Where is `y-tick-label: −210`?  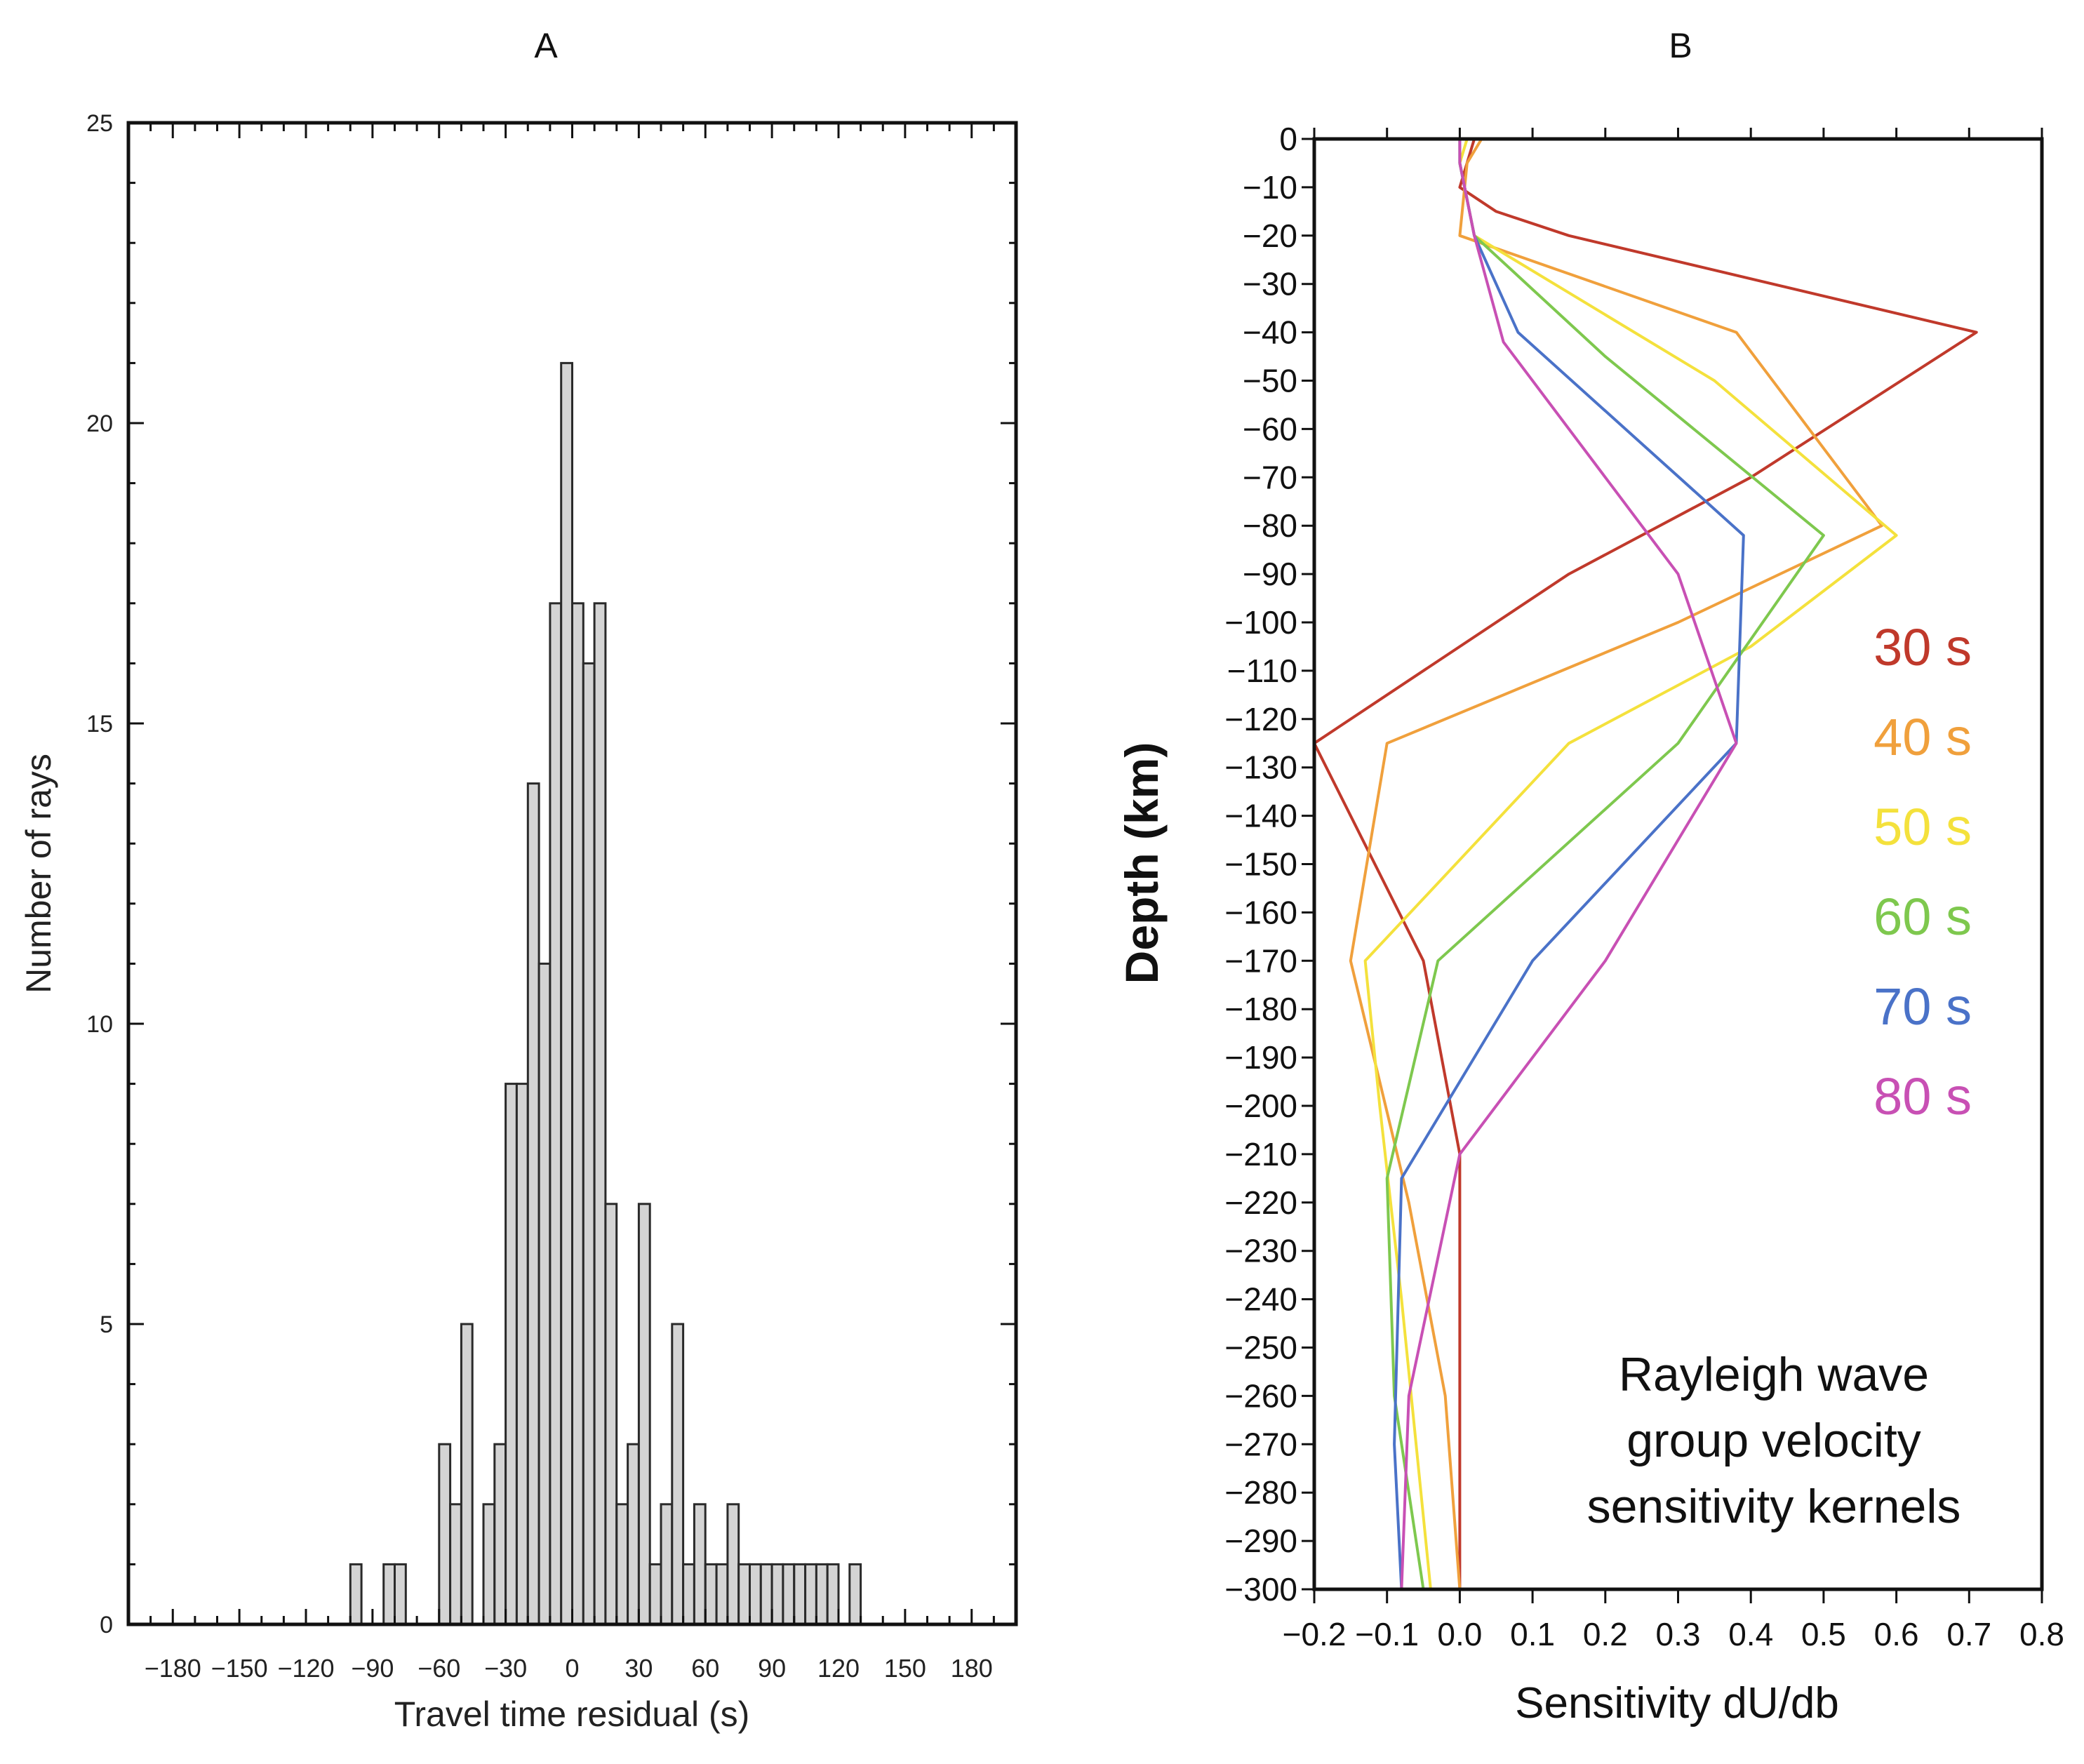
y-tick-label: −210 is located at coordinates (1260, 1154).